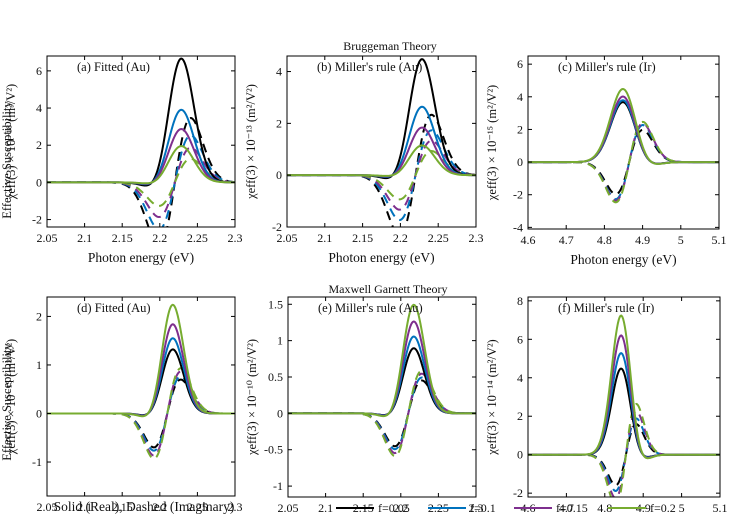  What do you see at coordinates (572, 508) in the screenshot?
I see `legend-label: f=0.15` at bounding box center [572, 508].